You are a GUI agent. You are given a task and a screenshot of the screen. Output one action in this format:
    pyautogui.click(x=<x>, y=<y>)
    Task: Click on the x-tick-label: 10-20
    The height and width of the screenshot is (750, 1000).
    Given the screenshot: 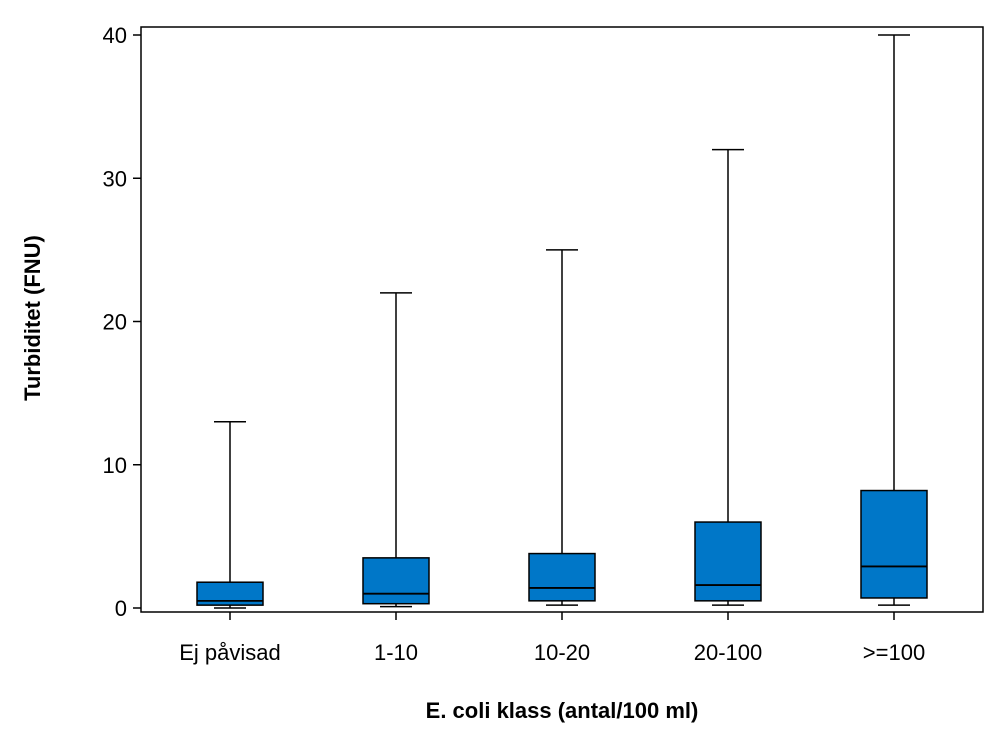 What is the action you would take?
    pyautogui.click(x=562, y=652)
    